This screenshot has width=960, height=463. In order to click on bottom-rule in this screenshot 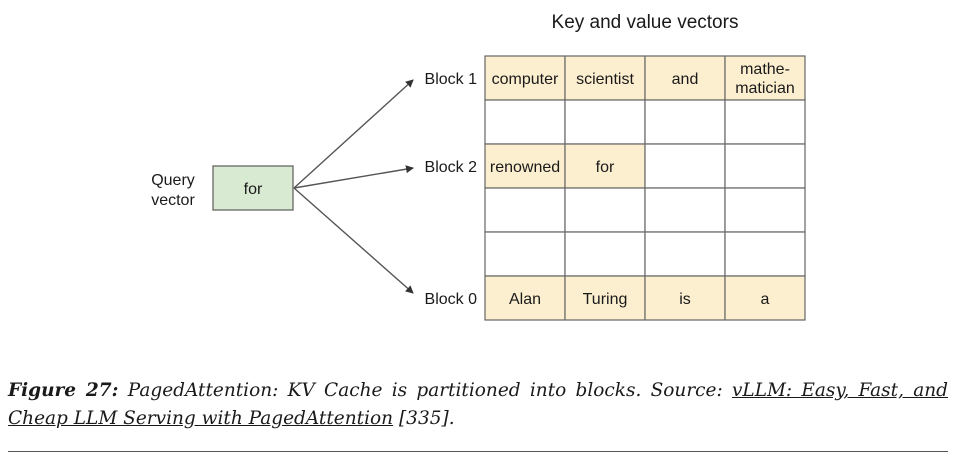, I will do `click(478, 451)`.